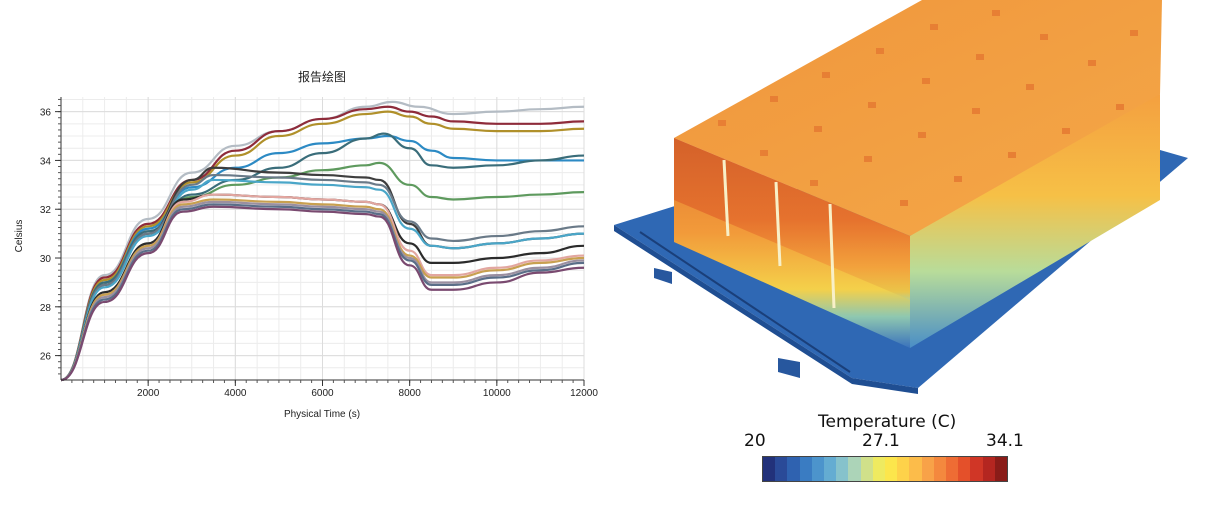  Describe the element at coordinates (497, 393) in the screenshot. I see `x-tick-label: 10000` at that location.